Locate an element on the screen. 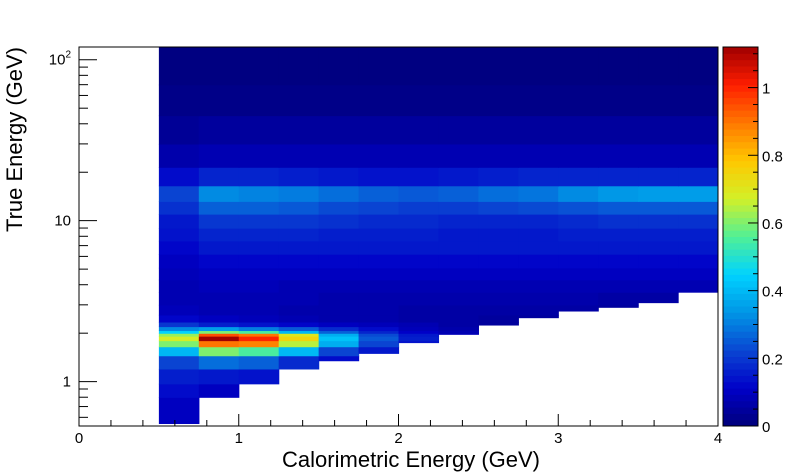 The image size is (798, 474). x-axis: 0 1 2 3 4 is located at coordinates (398, 430).